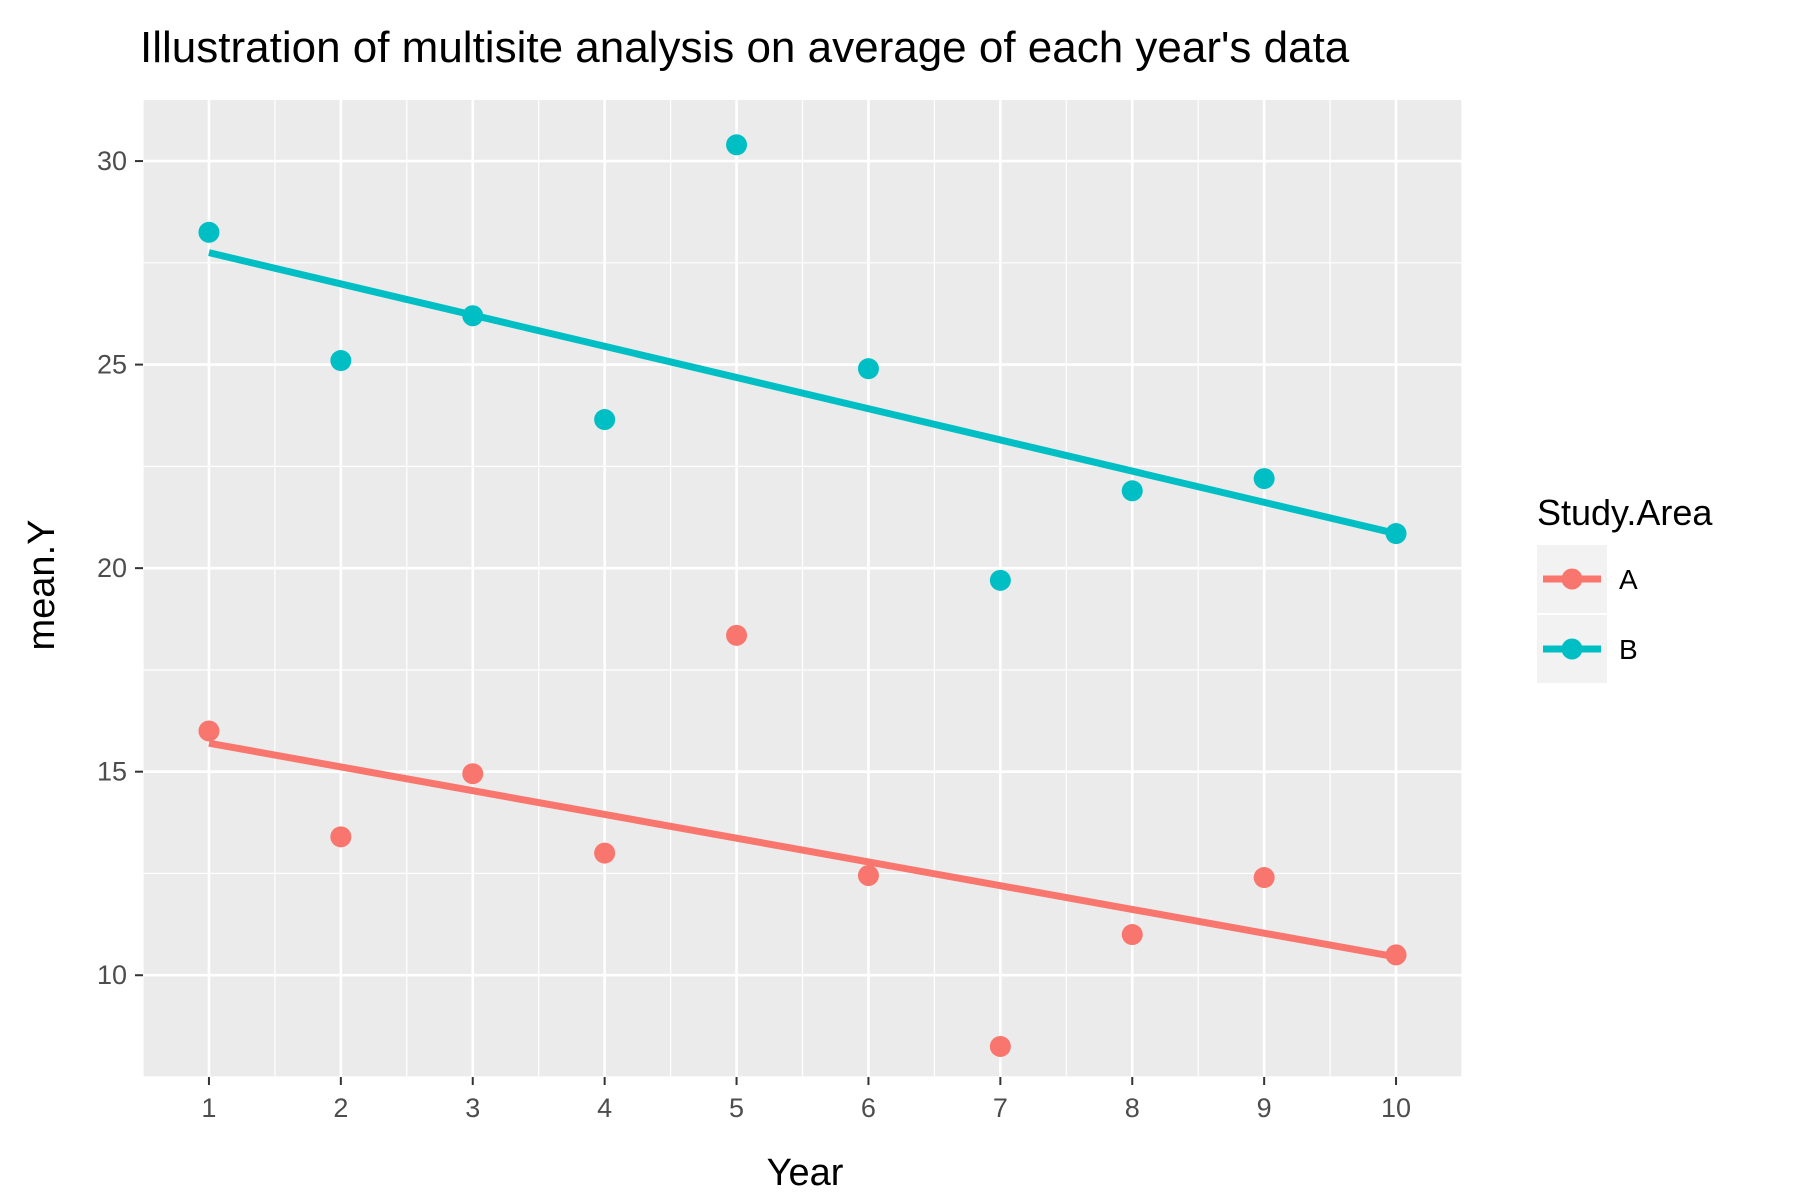 Image resolution: width=1800 pixels, height=1200 pixels. What do you see at coordinates (472, 1108) in the screenshot?
I see `x-tick-label: 3` at bounding box center [472, 1108].